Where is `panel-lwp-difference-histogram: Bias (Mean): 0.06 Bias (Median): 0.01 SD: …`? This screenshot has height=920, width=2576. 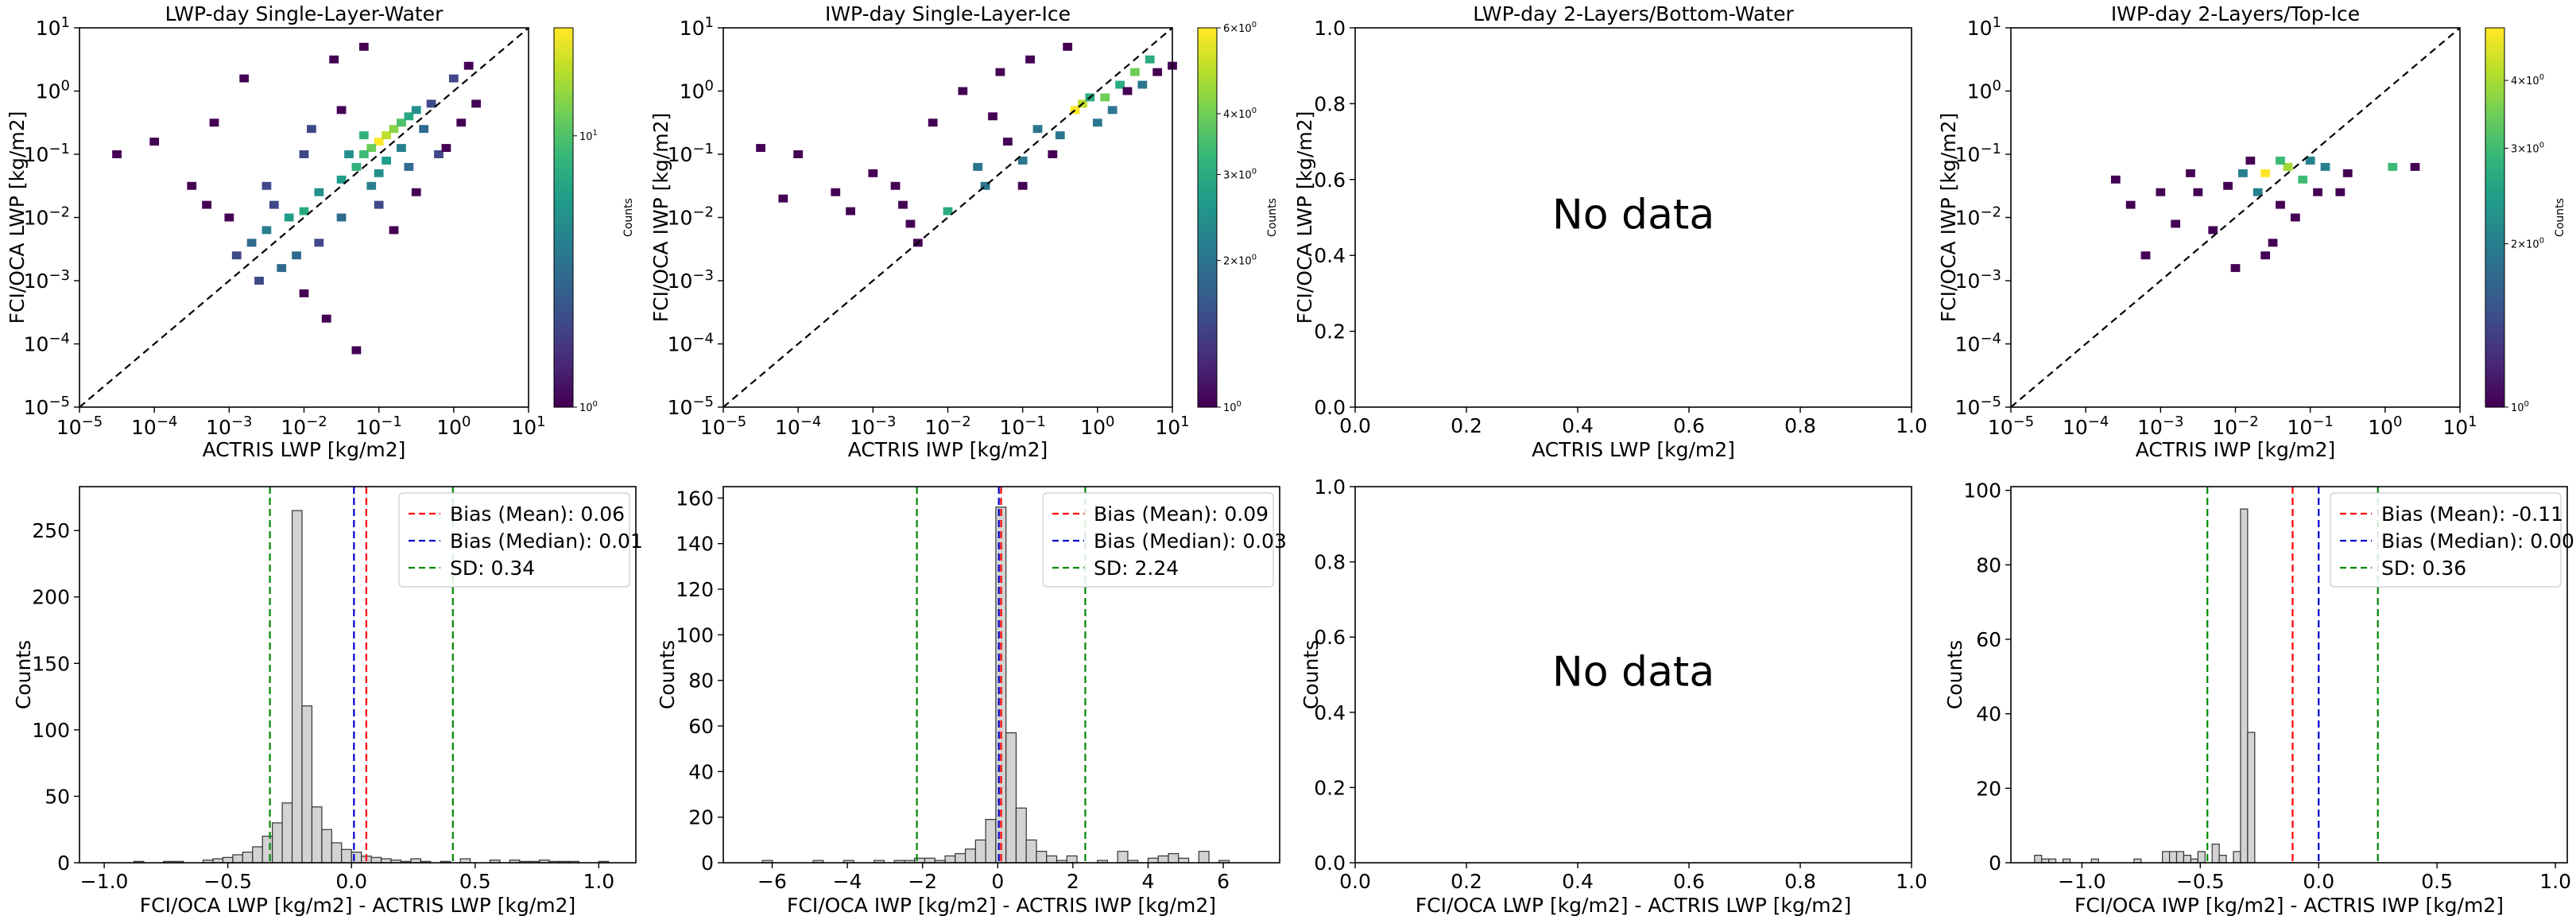
panel-lwp-difference-histogram: Bias (Mean): 0.06 Bias (Median): 0.01 SD: … is located at coordinates (327, 701).